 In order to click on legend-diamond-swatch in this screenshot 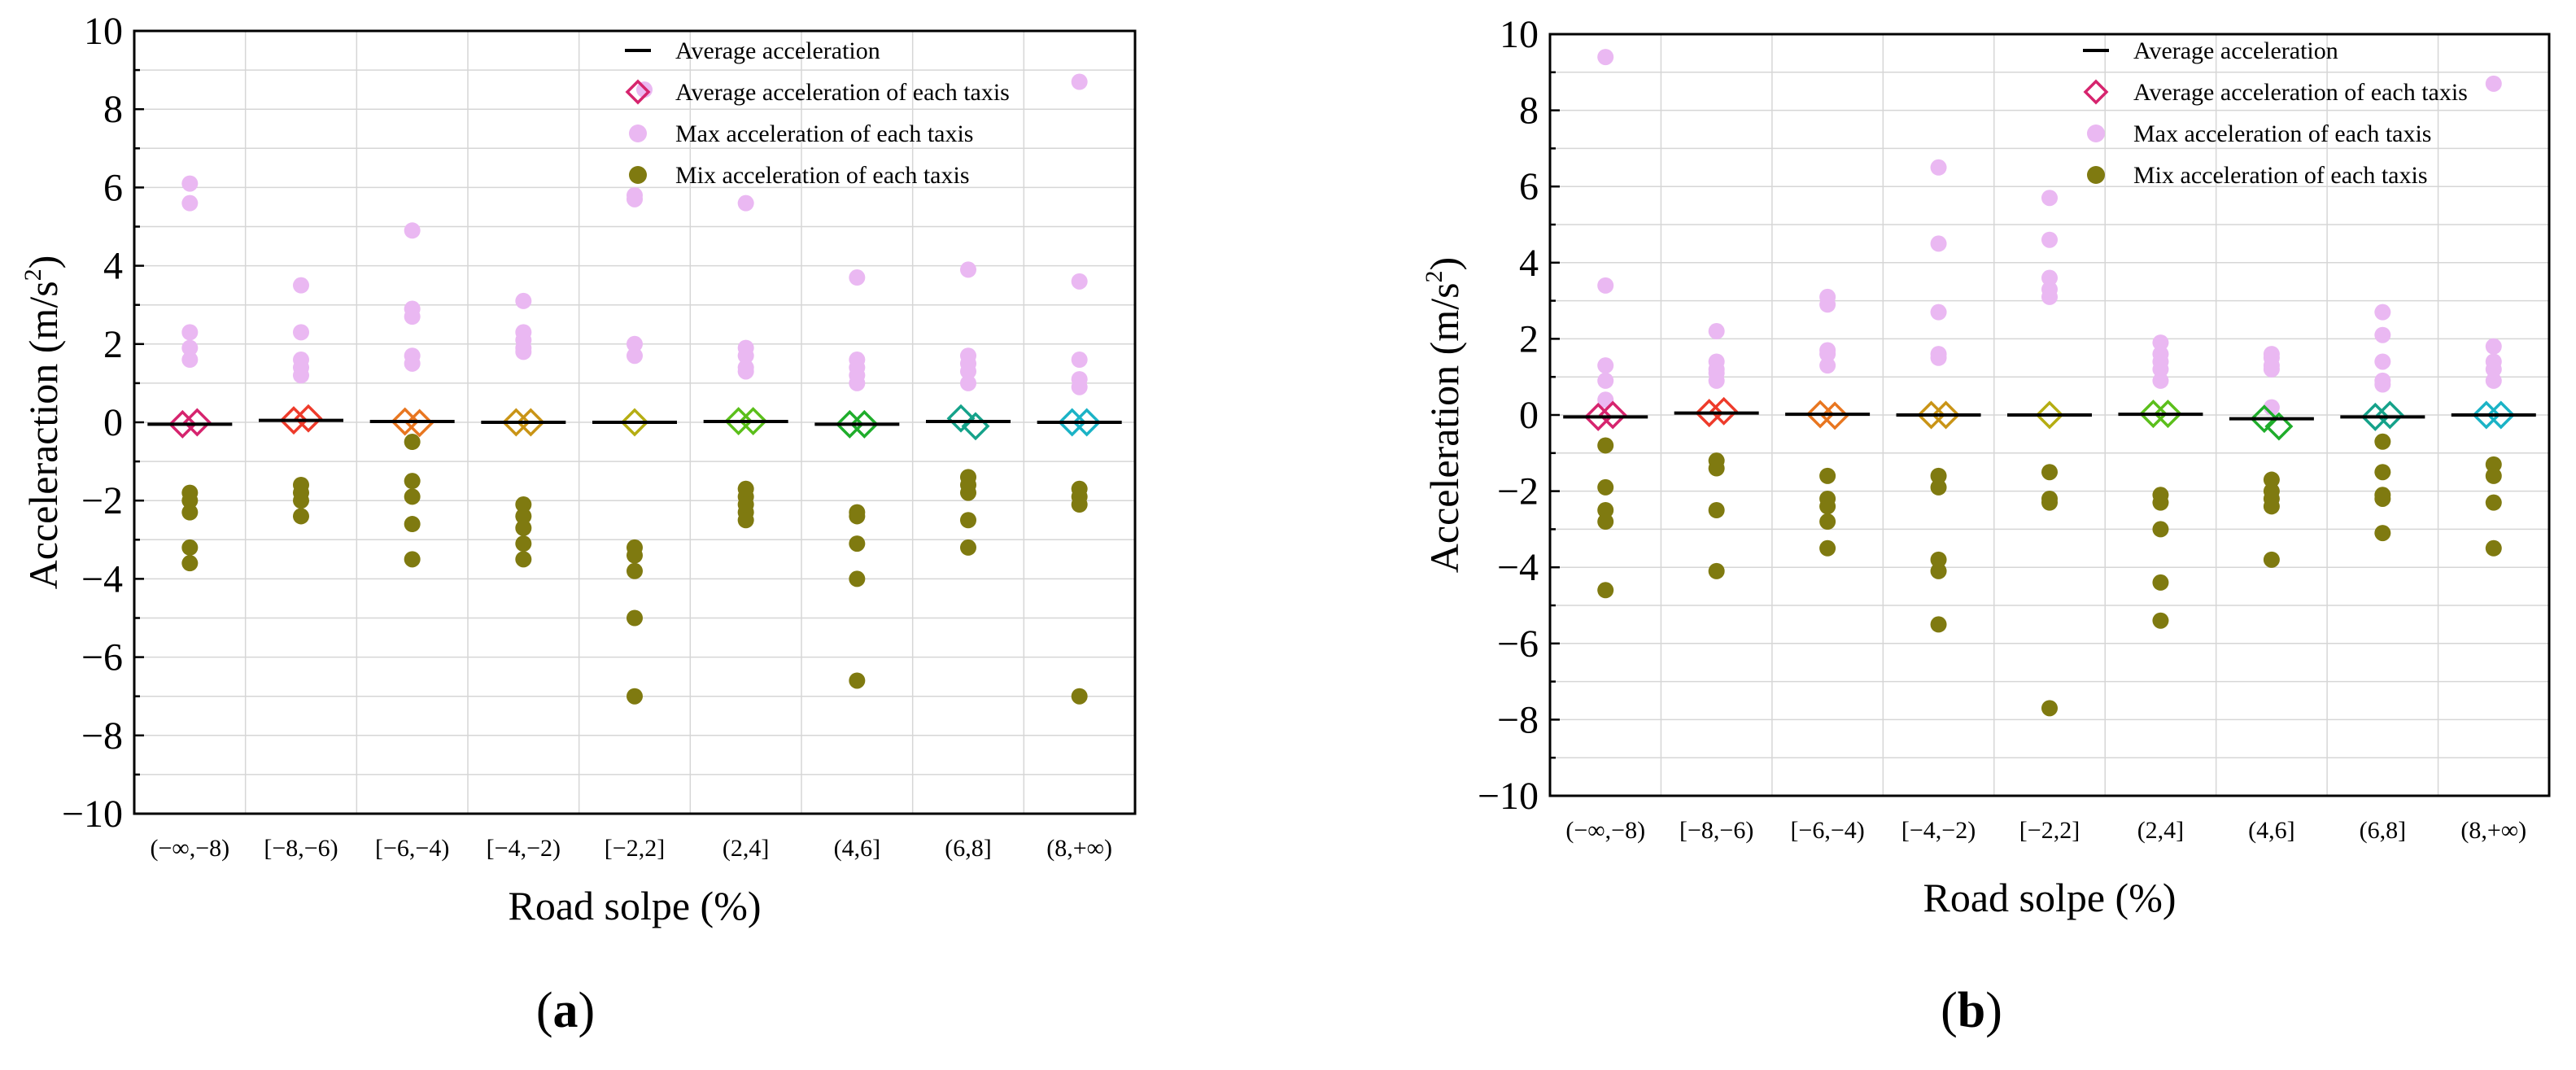, I will do `click(2096, 92)`.